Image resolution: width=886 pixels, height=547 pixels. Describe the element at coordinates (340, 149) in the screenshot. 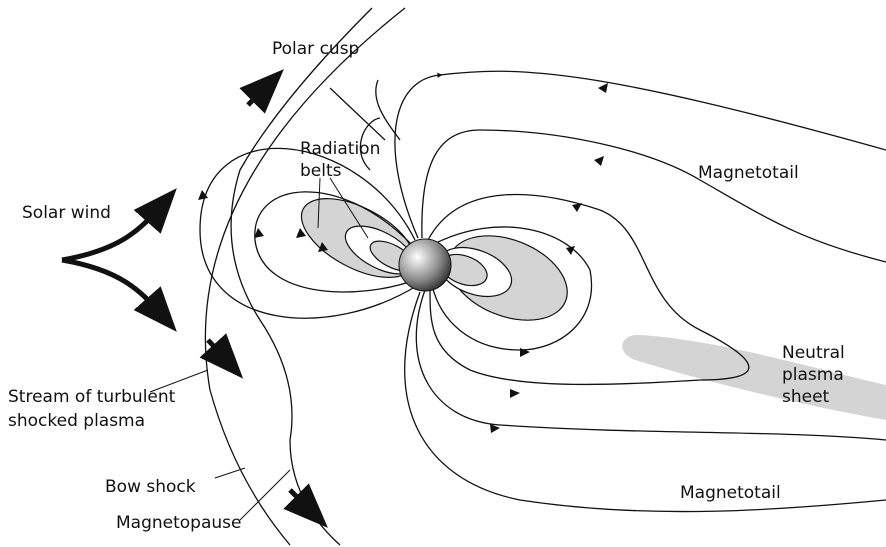

I see `label: Radiation` at that location.